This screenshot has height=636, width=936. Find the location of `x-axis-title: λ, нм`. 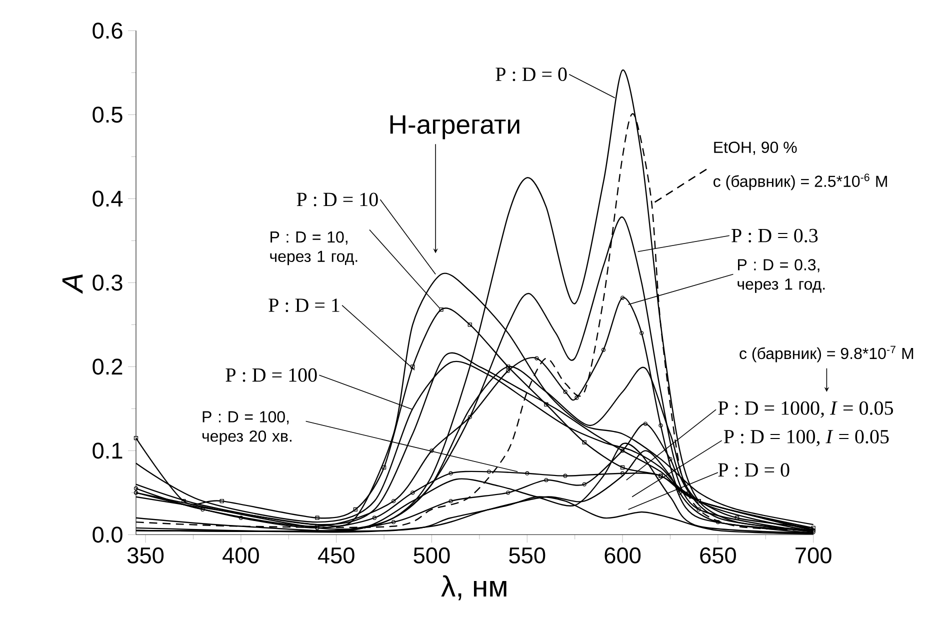

x-axis-title: λ, нм is located at coordinates (473, 587).